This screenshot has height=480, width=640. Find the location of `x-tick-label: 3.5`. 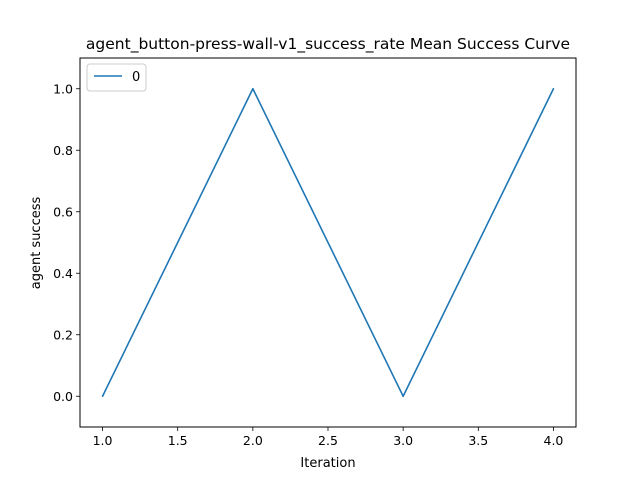

x-tick-label: 3.5 is located at coordinates (478, 440).